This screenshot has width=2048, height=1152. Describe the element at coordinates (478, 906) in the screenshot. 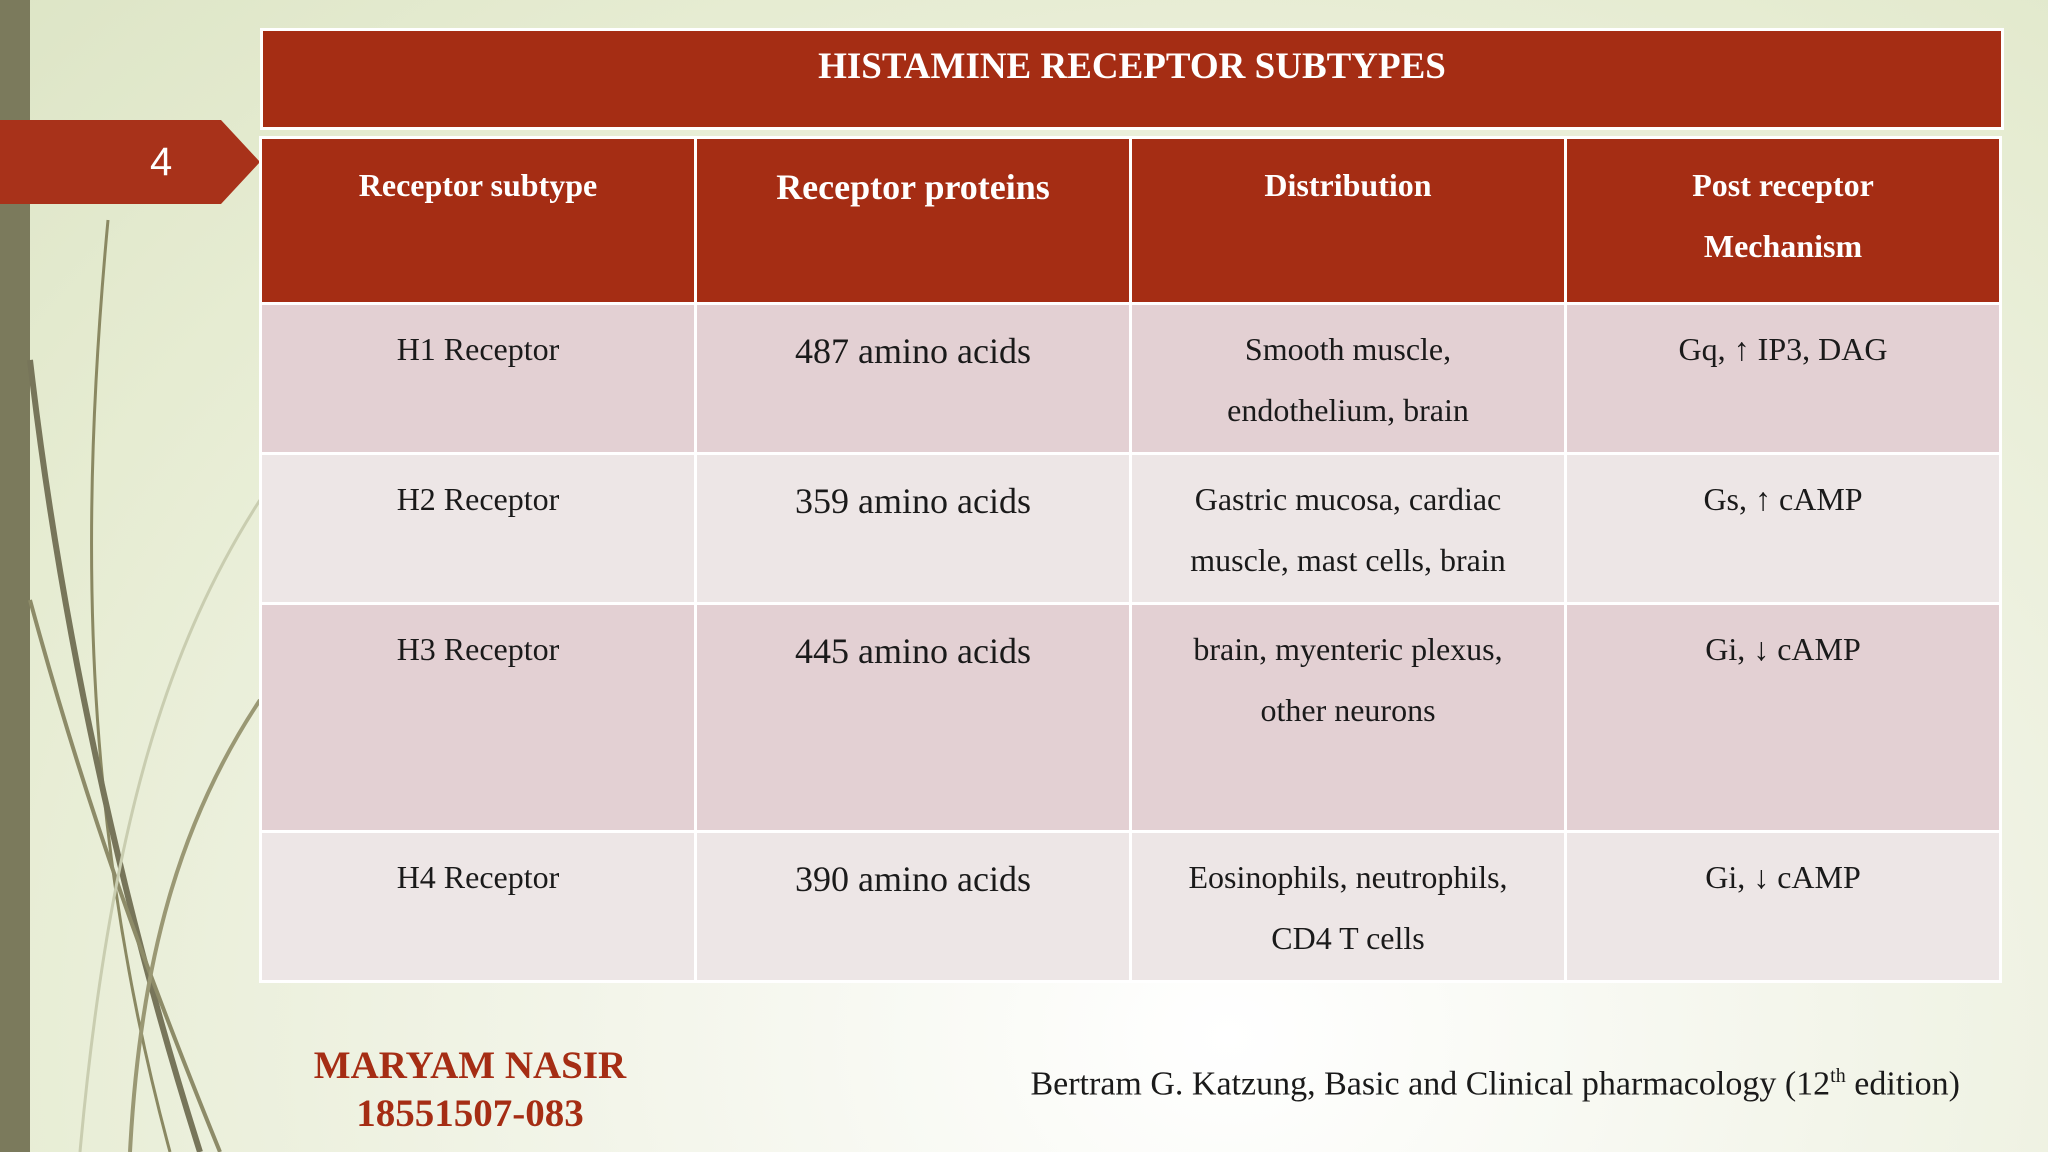

I see `cell-subtype: H4 Receptor` at that location.